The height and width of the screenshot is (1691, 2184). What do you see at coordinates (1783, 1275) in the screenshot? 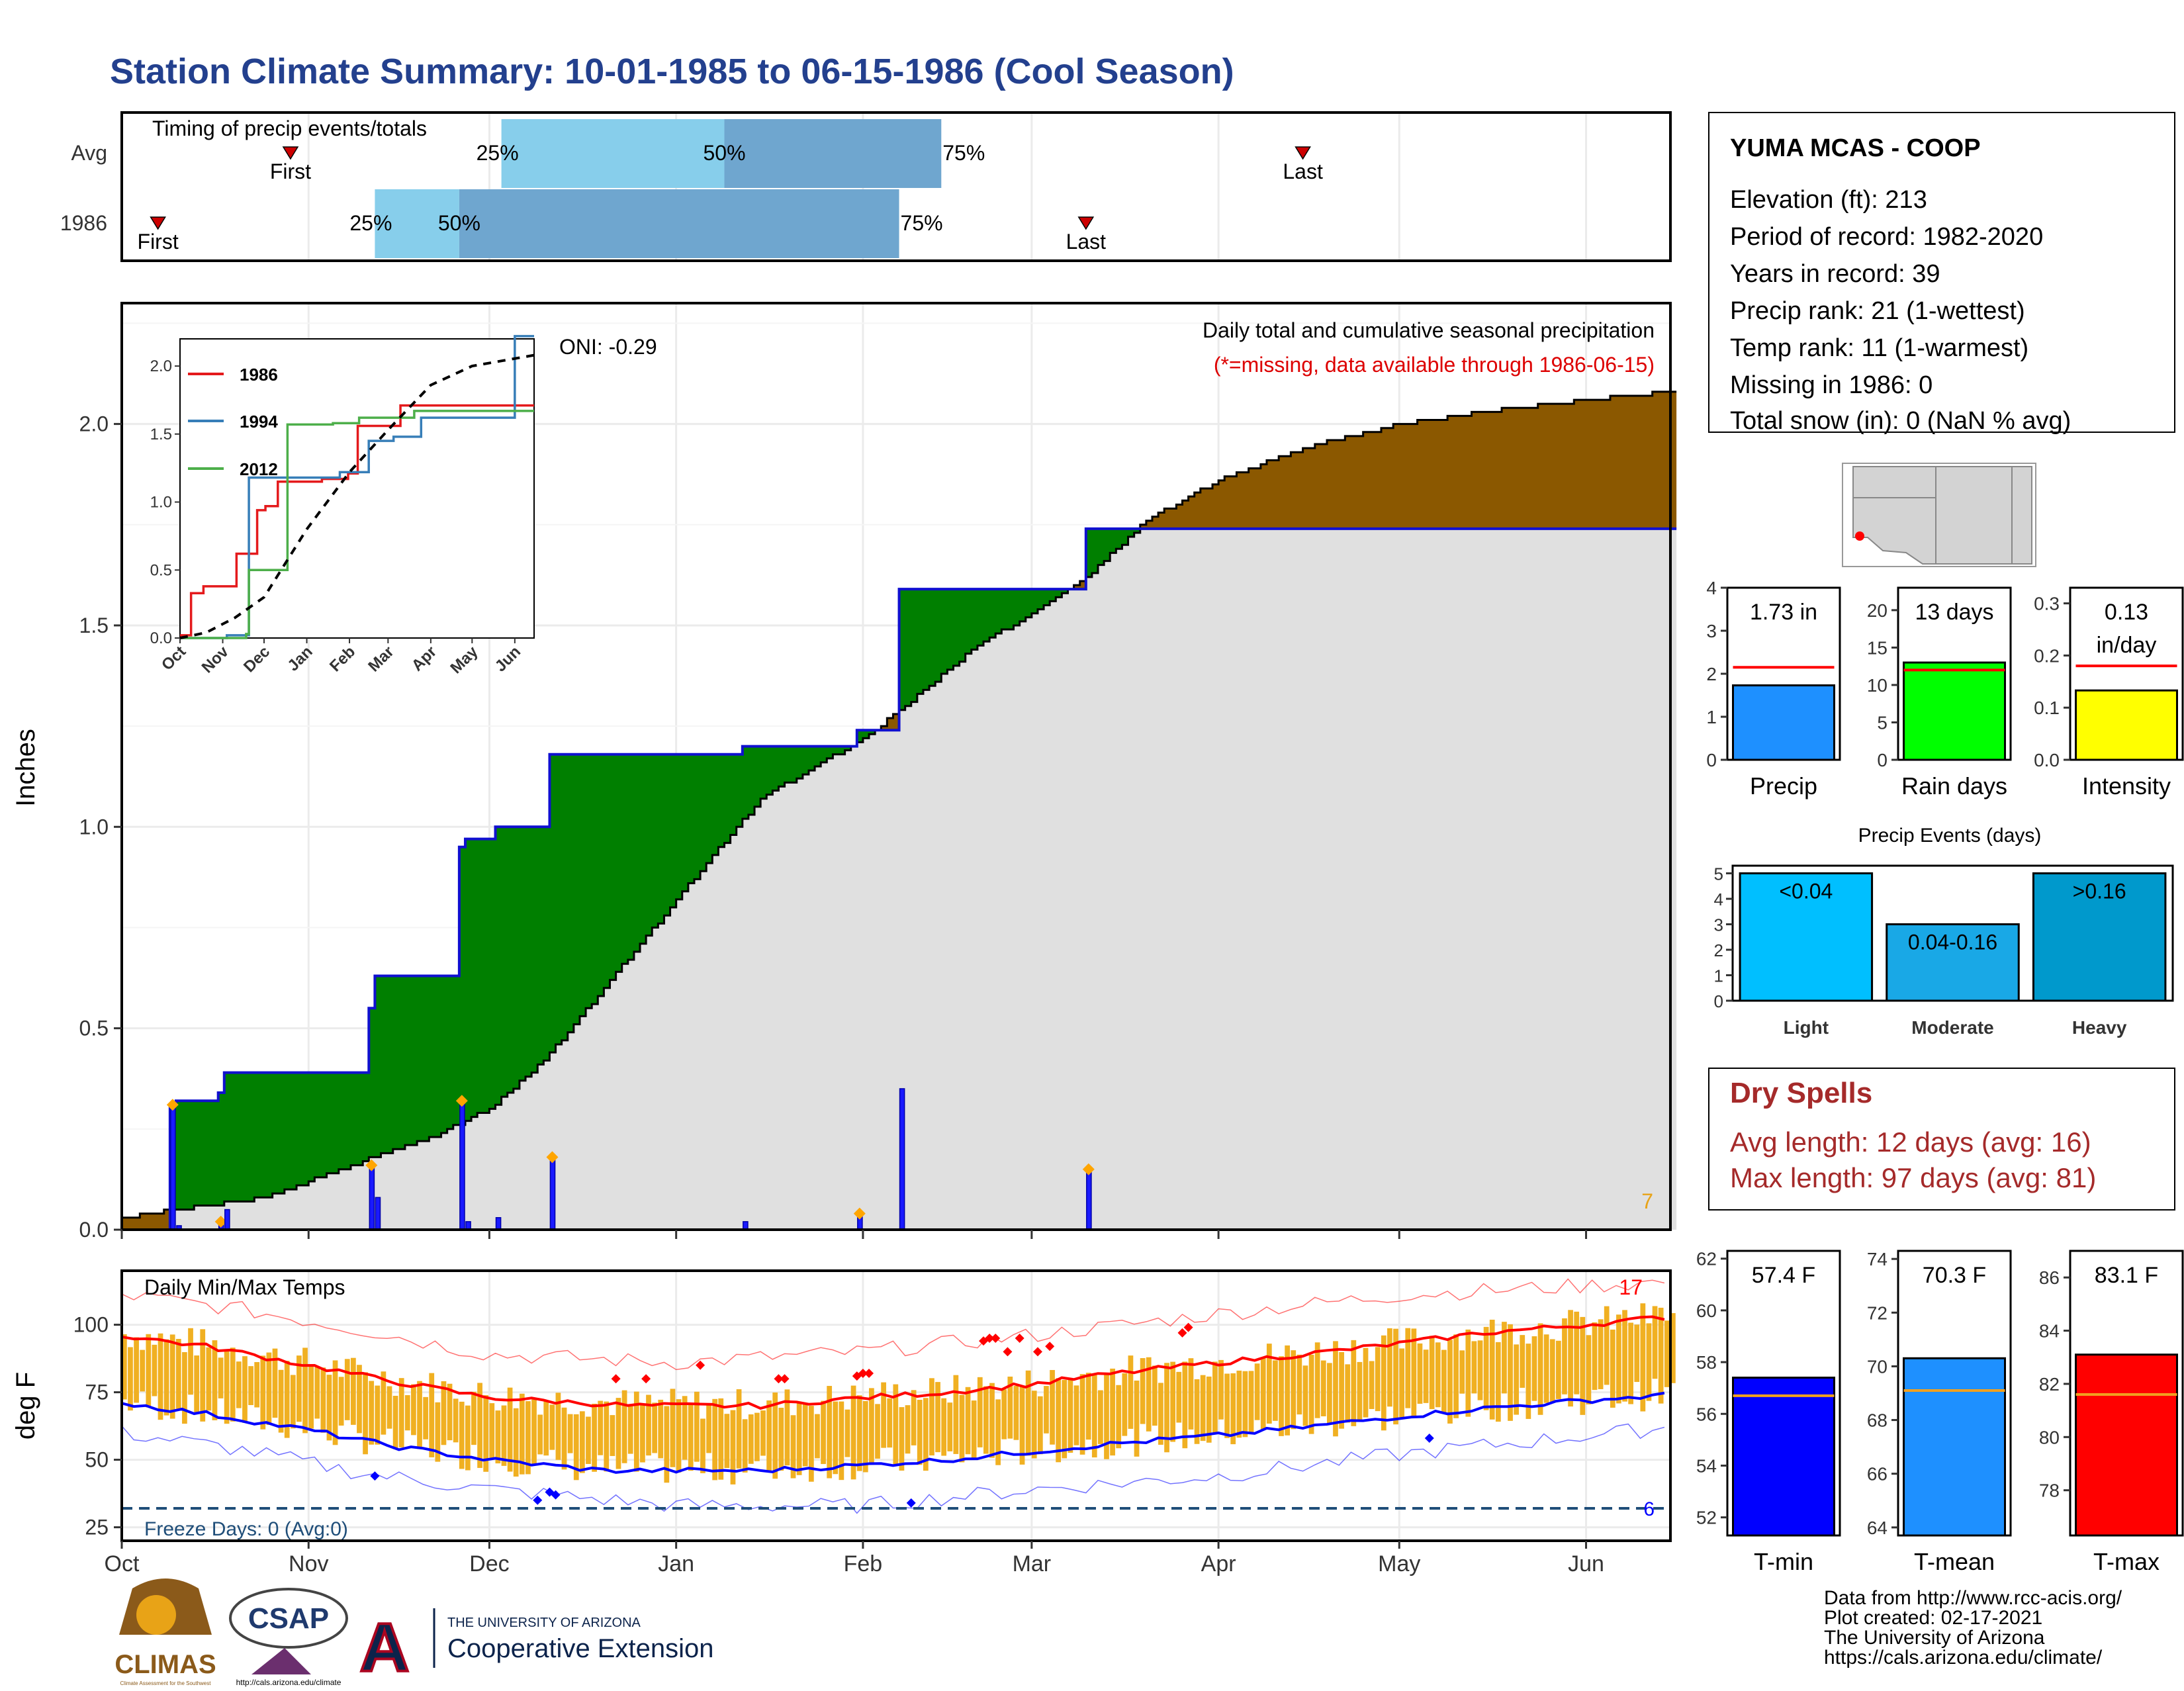
I see `temp-bar-value-label-0: 57.4 F` at bounding box center [1783, 1275].